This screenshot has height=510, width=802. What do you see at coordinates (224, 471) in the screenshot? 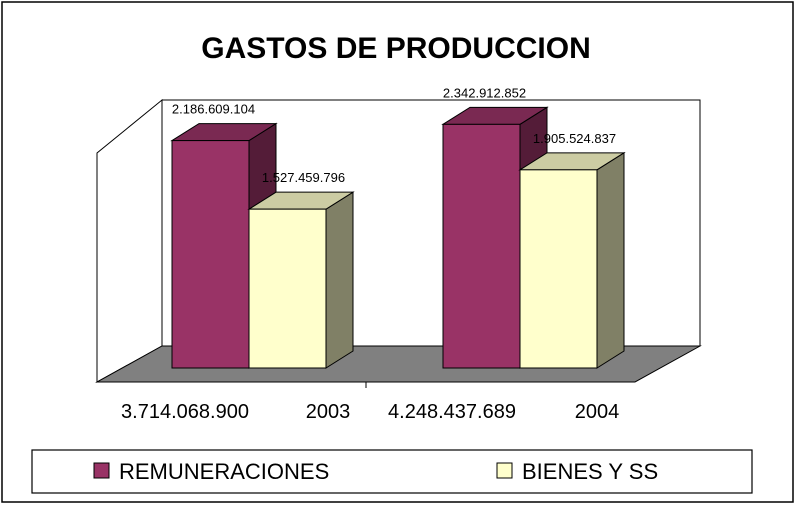
I see `legend-label: REMUNERACIONES` at bounding box center [224, 471].